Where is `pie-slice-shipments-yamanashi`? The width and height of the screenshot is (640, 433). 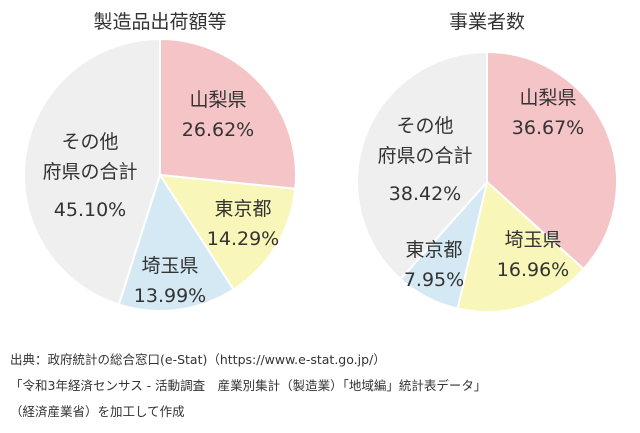
pie-slice-shipments-yamanashi is located at coordinates (228, 113).